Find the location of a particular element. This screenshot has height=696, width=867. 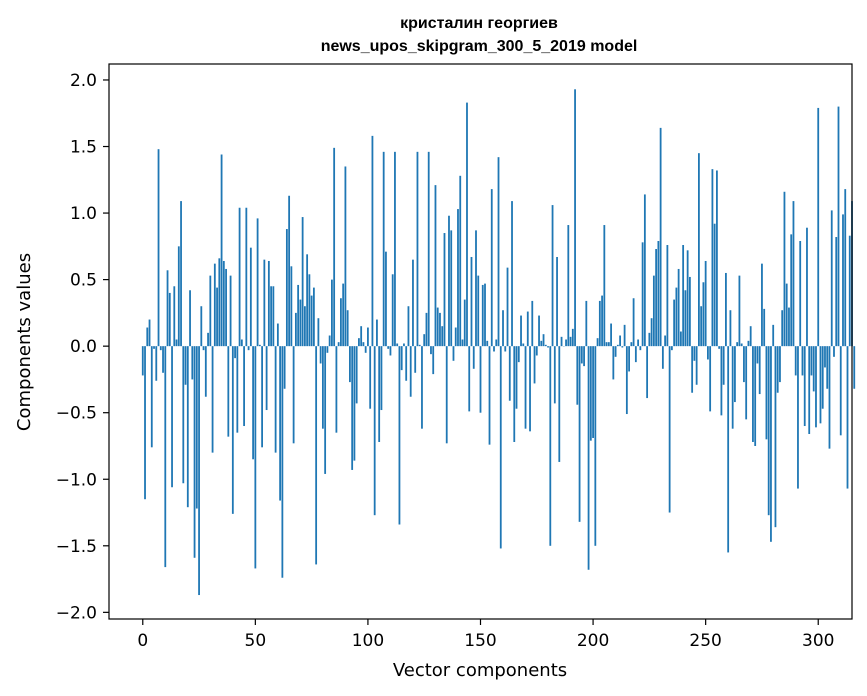

y-tick-label: 2.0 is located at coordinates (83, 81).